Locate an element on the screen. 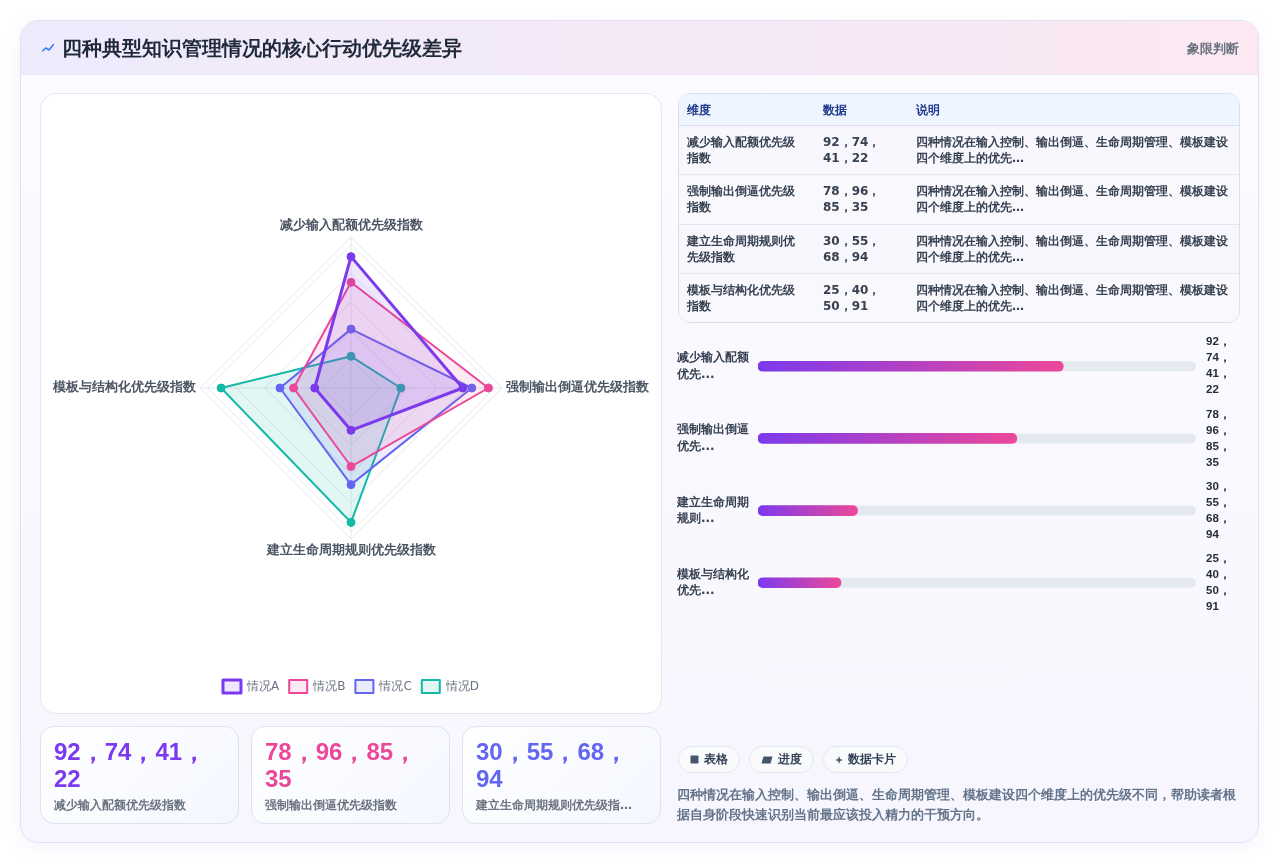  category-label: 数据 is located at coordinates (835, 109).